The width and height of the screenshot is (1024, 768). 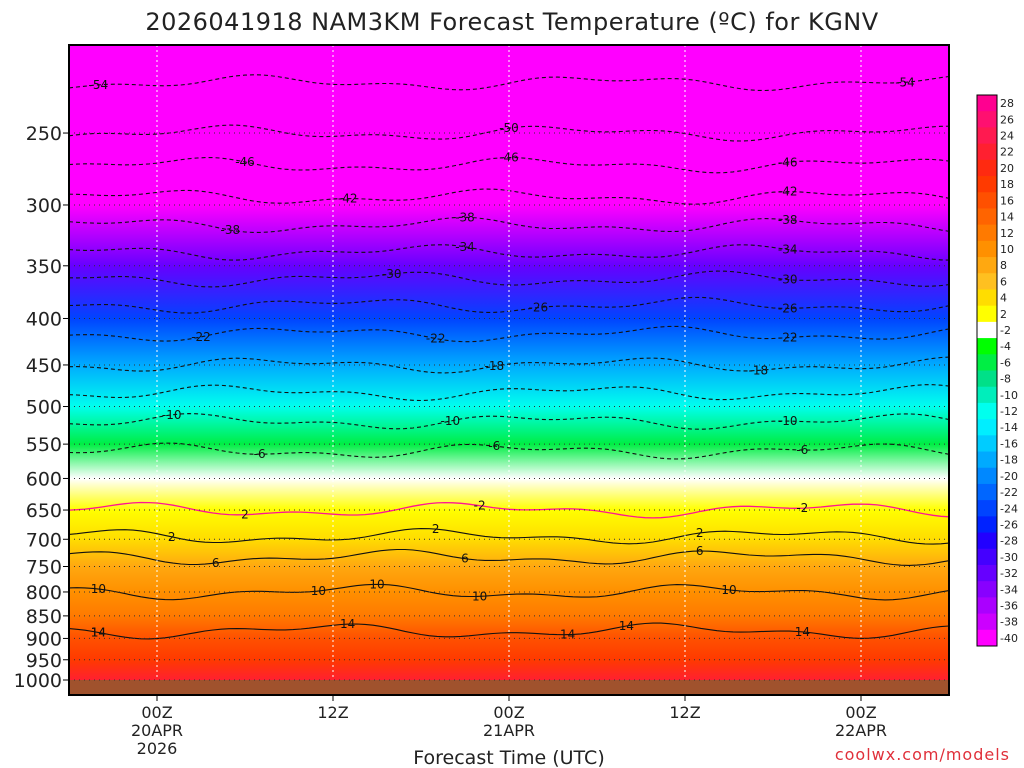 What do you see at coordinates (1003, 298) in the screenshot?
I see `colorbar-tick-label: 4` at bounding box center [1003, 298].